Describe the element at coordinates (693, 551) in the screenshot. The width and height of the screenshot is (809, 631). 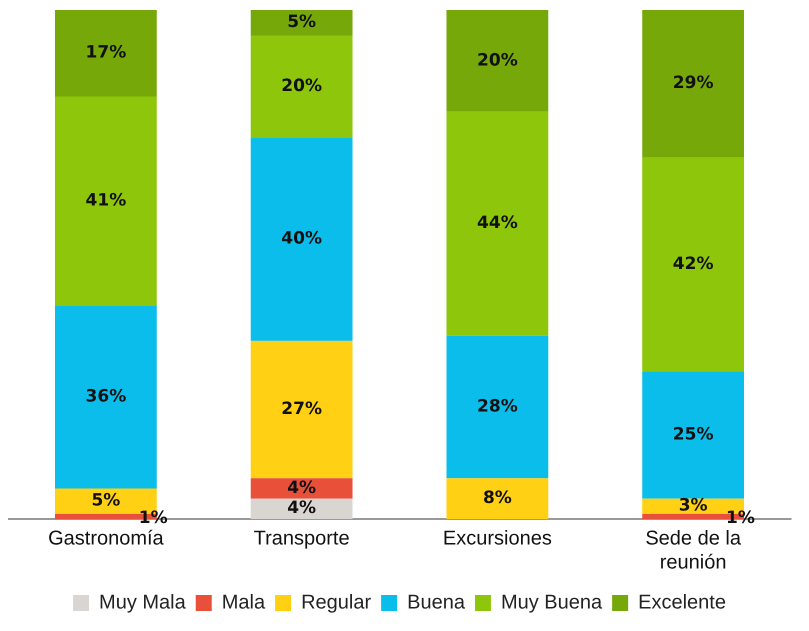
I see `x-tick-label: Sede de la reunión` at that location.